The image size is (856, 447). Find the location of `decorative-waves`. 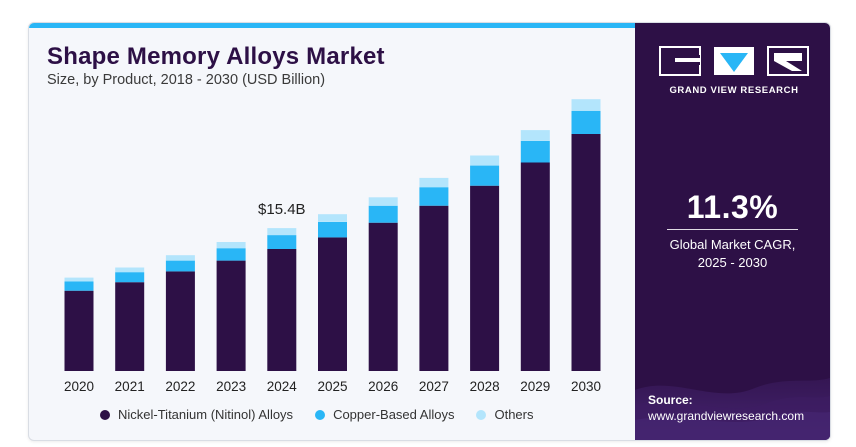

decorative-waves is located at coordinates (732, 409).